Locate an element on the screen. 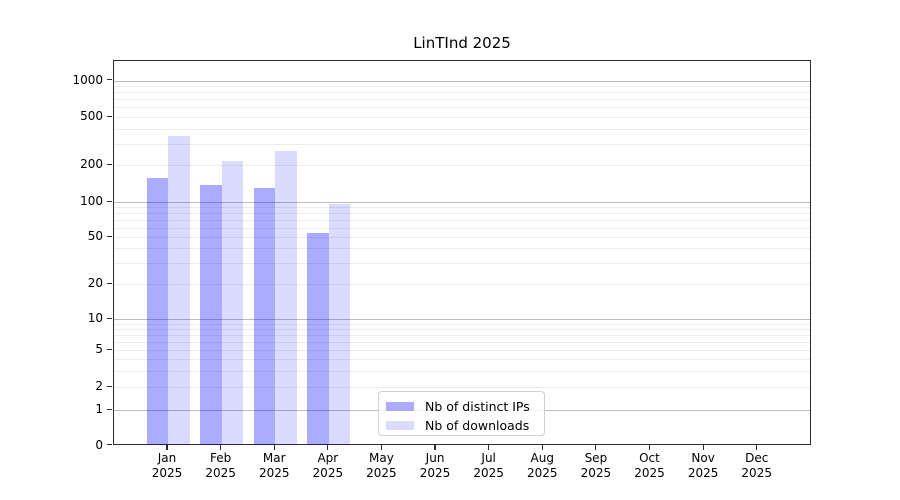 The image size is (900, 500). chart-title: LinTInd 2025 is located at coordinates (462, 43).